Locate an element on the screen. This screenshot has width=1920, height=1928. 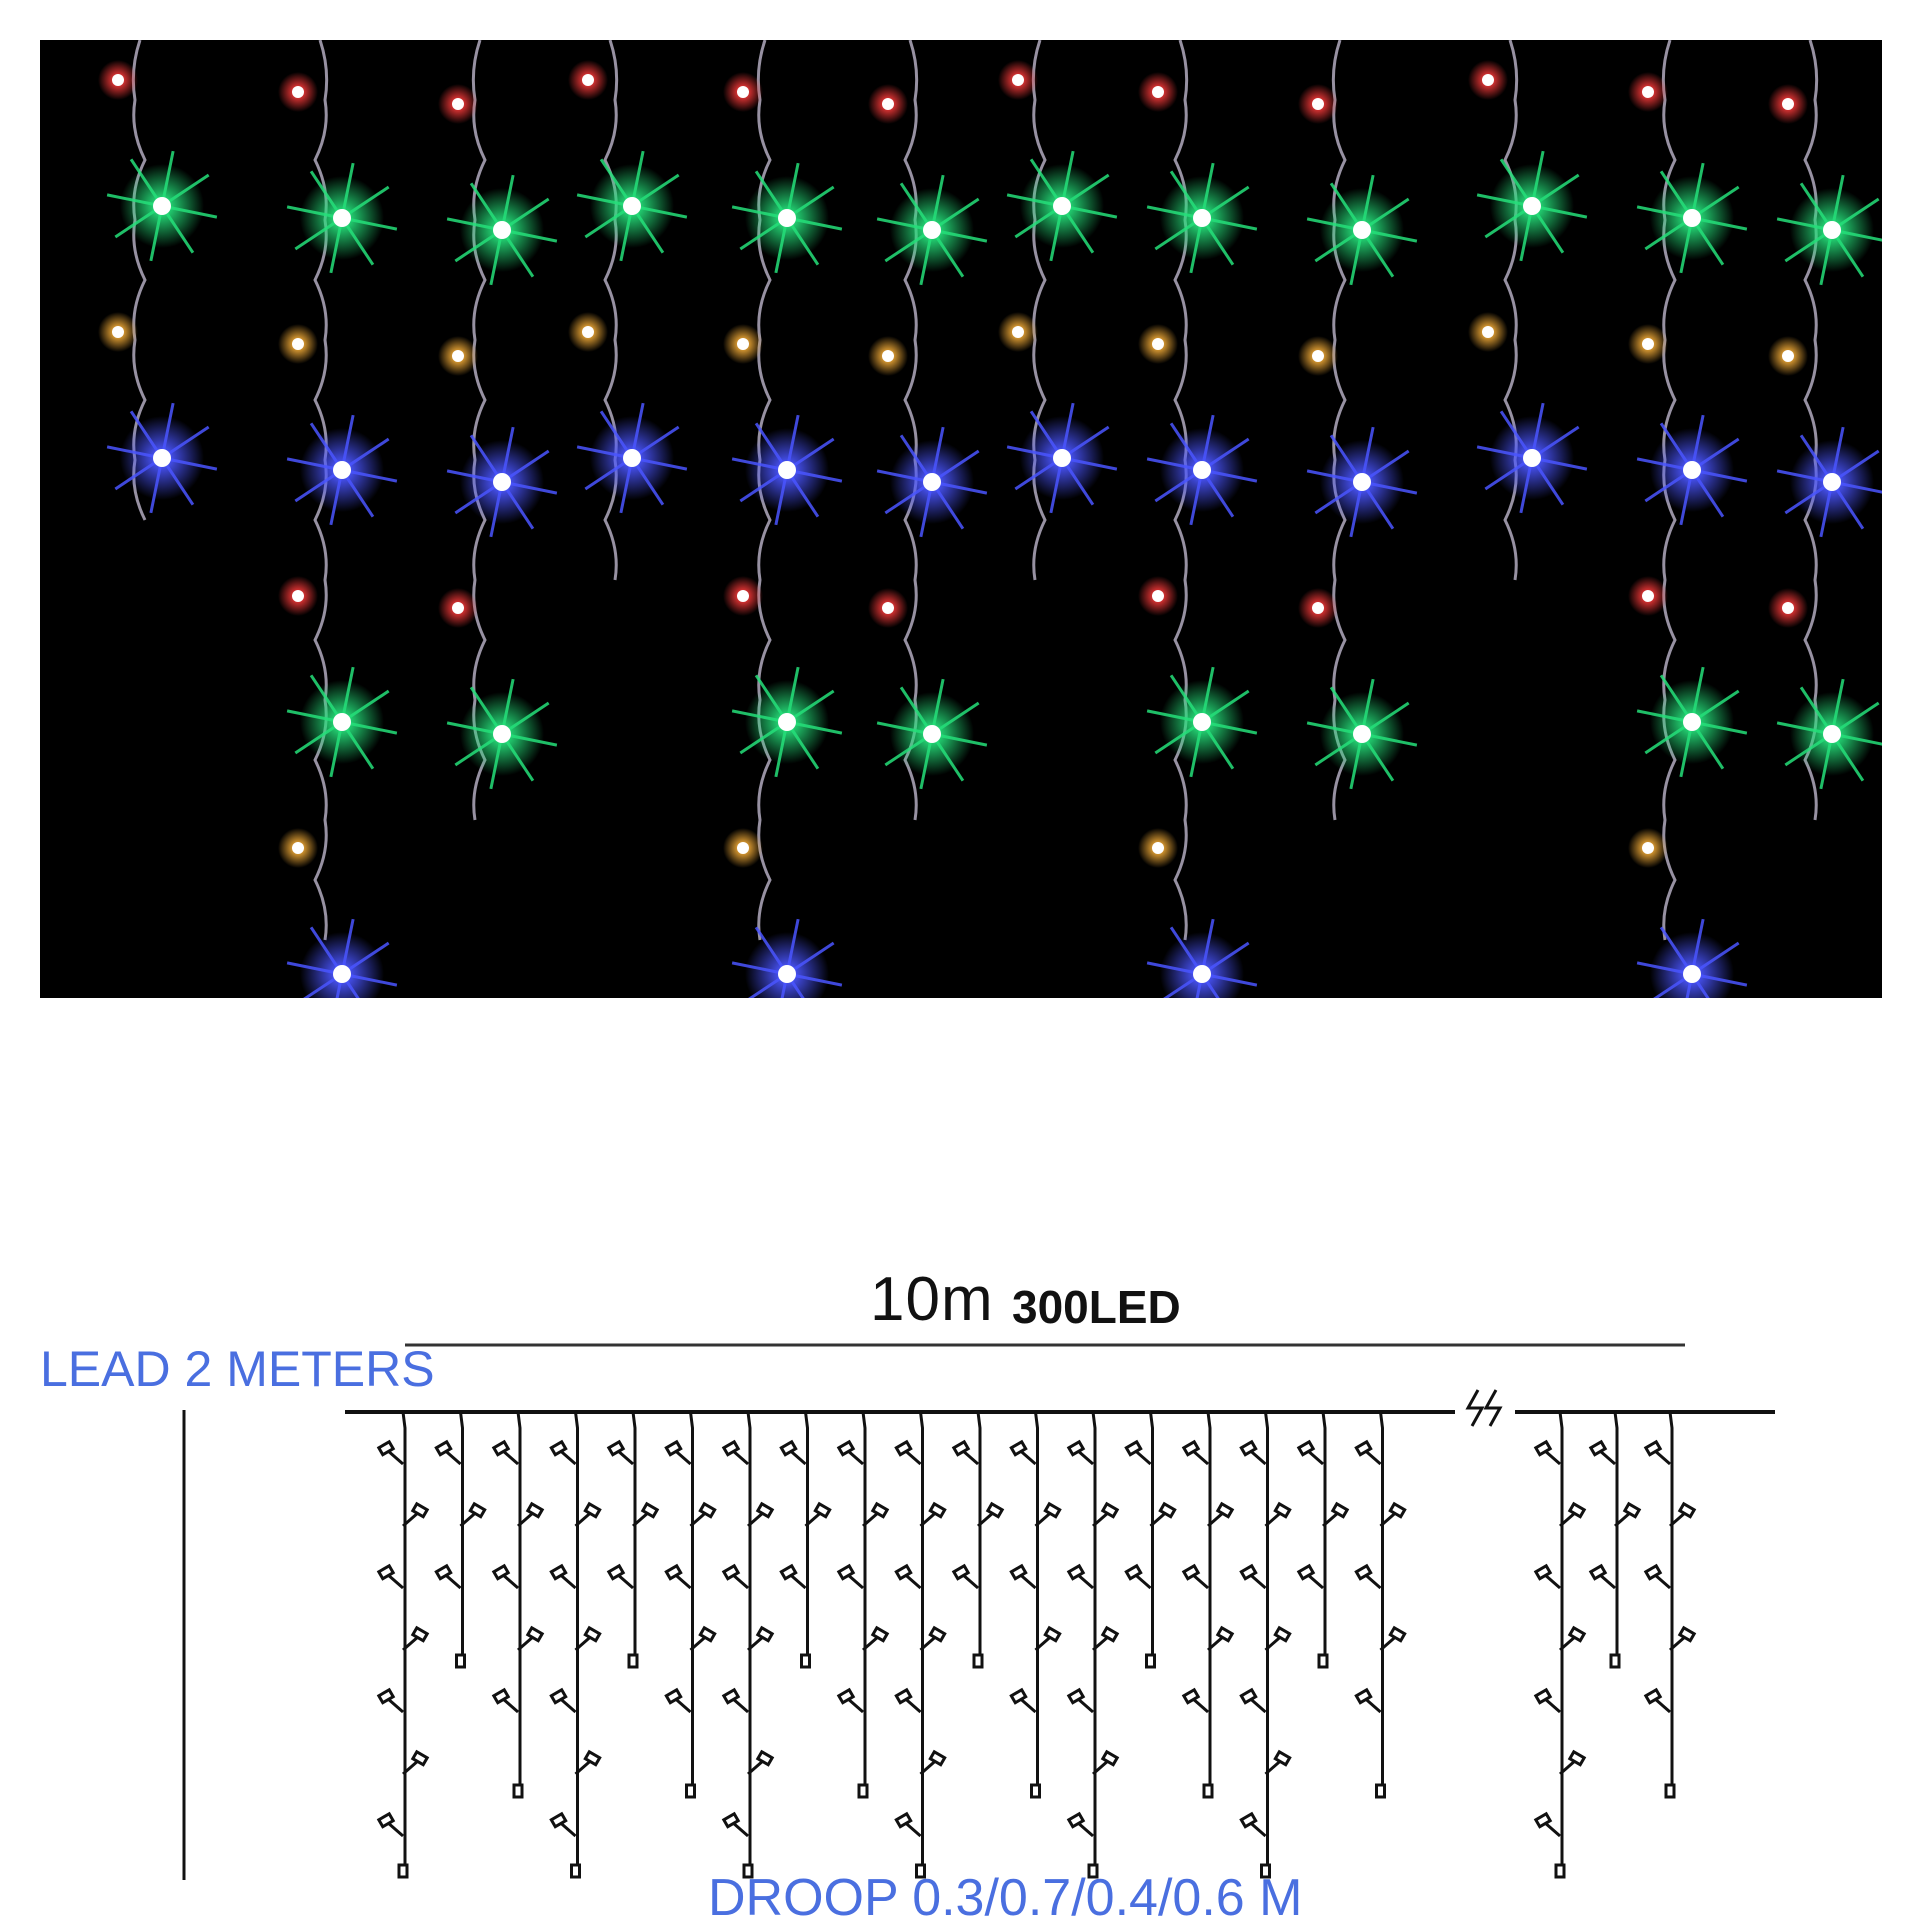
wire-break-symbol is located at coordinates (1484, 1408).